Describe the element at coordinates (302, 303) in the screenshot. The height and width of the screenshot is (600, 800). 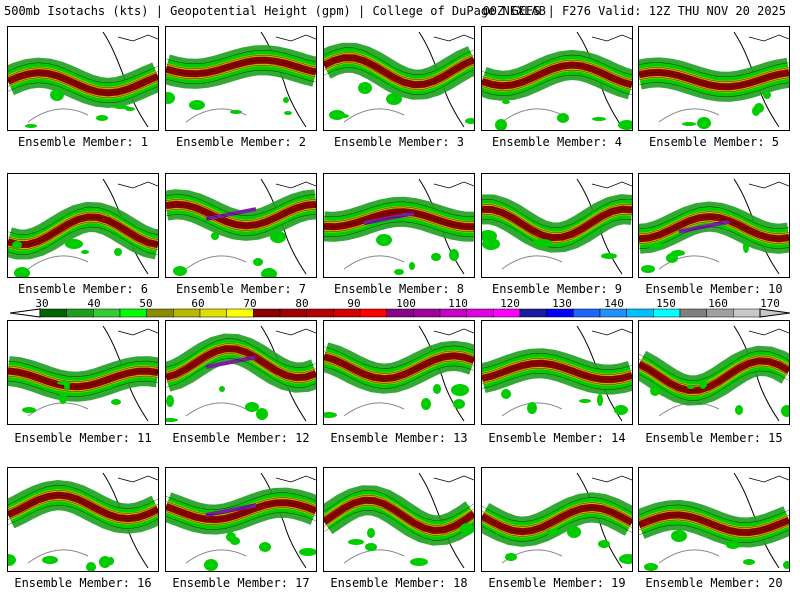
I see `colorbar-tick-label: 80` at that location.